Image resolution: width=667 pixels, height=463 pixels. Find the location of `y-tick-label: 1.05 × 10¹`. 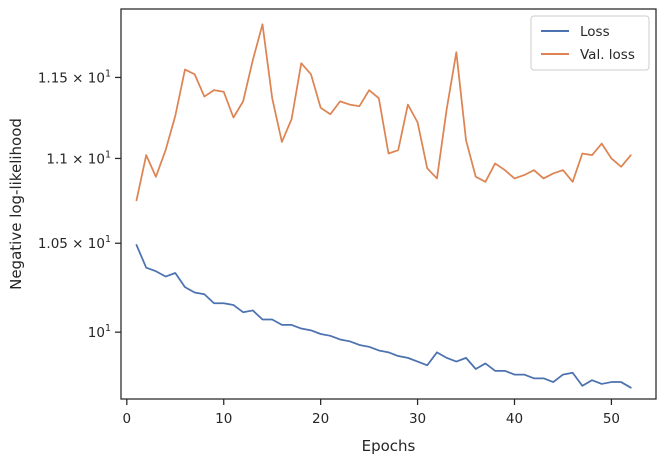

y-tick-label: 1.05 × 10¹ is located at coordinates (74, 243).